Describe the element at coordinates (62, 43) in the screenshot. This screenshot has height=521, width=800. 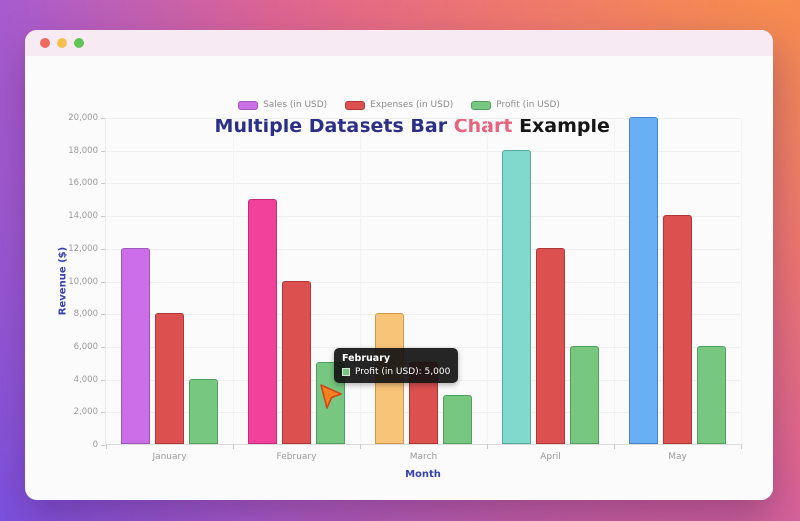
I see `minimize-button` at that location.